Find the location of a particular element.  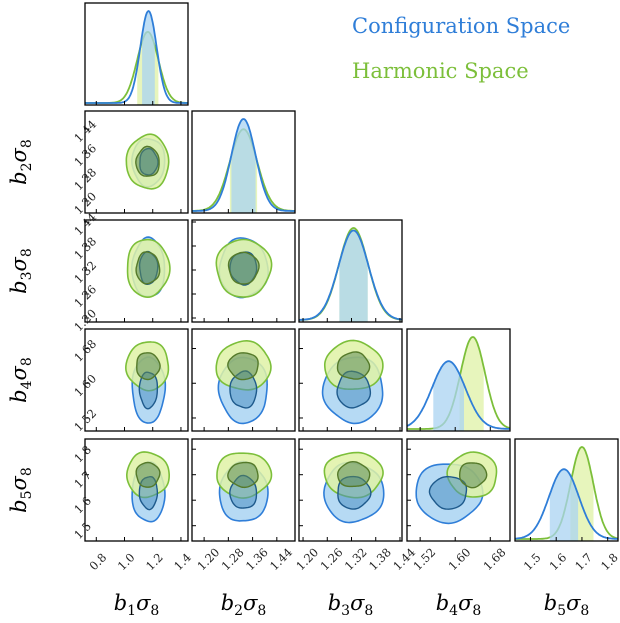

y-axis-title-2: b2σ8 is located at coordinates (21, 162).